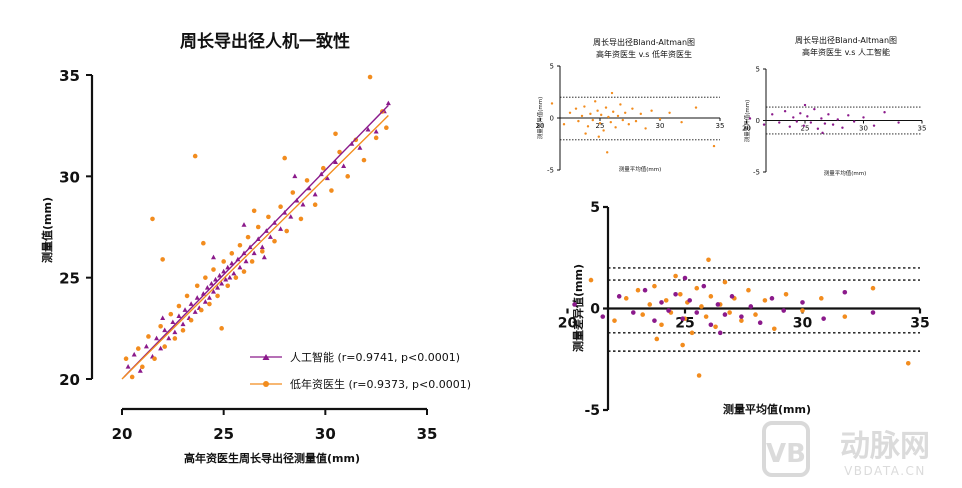  Describe the element at coordinates (846, 40) in the screenshot. I see `ba2-title: 周长导出径Bland-Altman图` at that location.